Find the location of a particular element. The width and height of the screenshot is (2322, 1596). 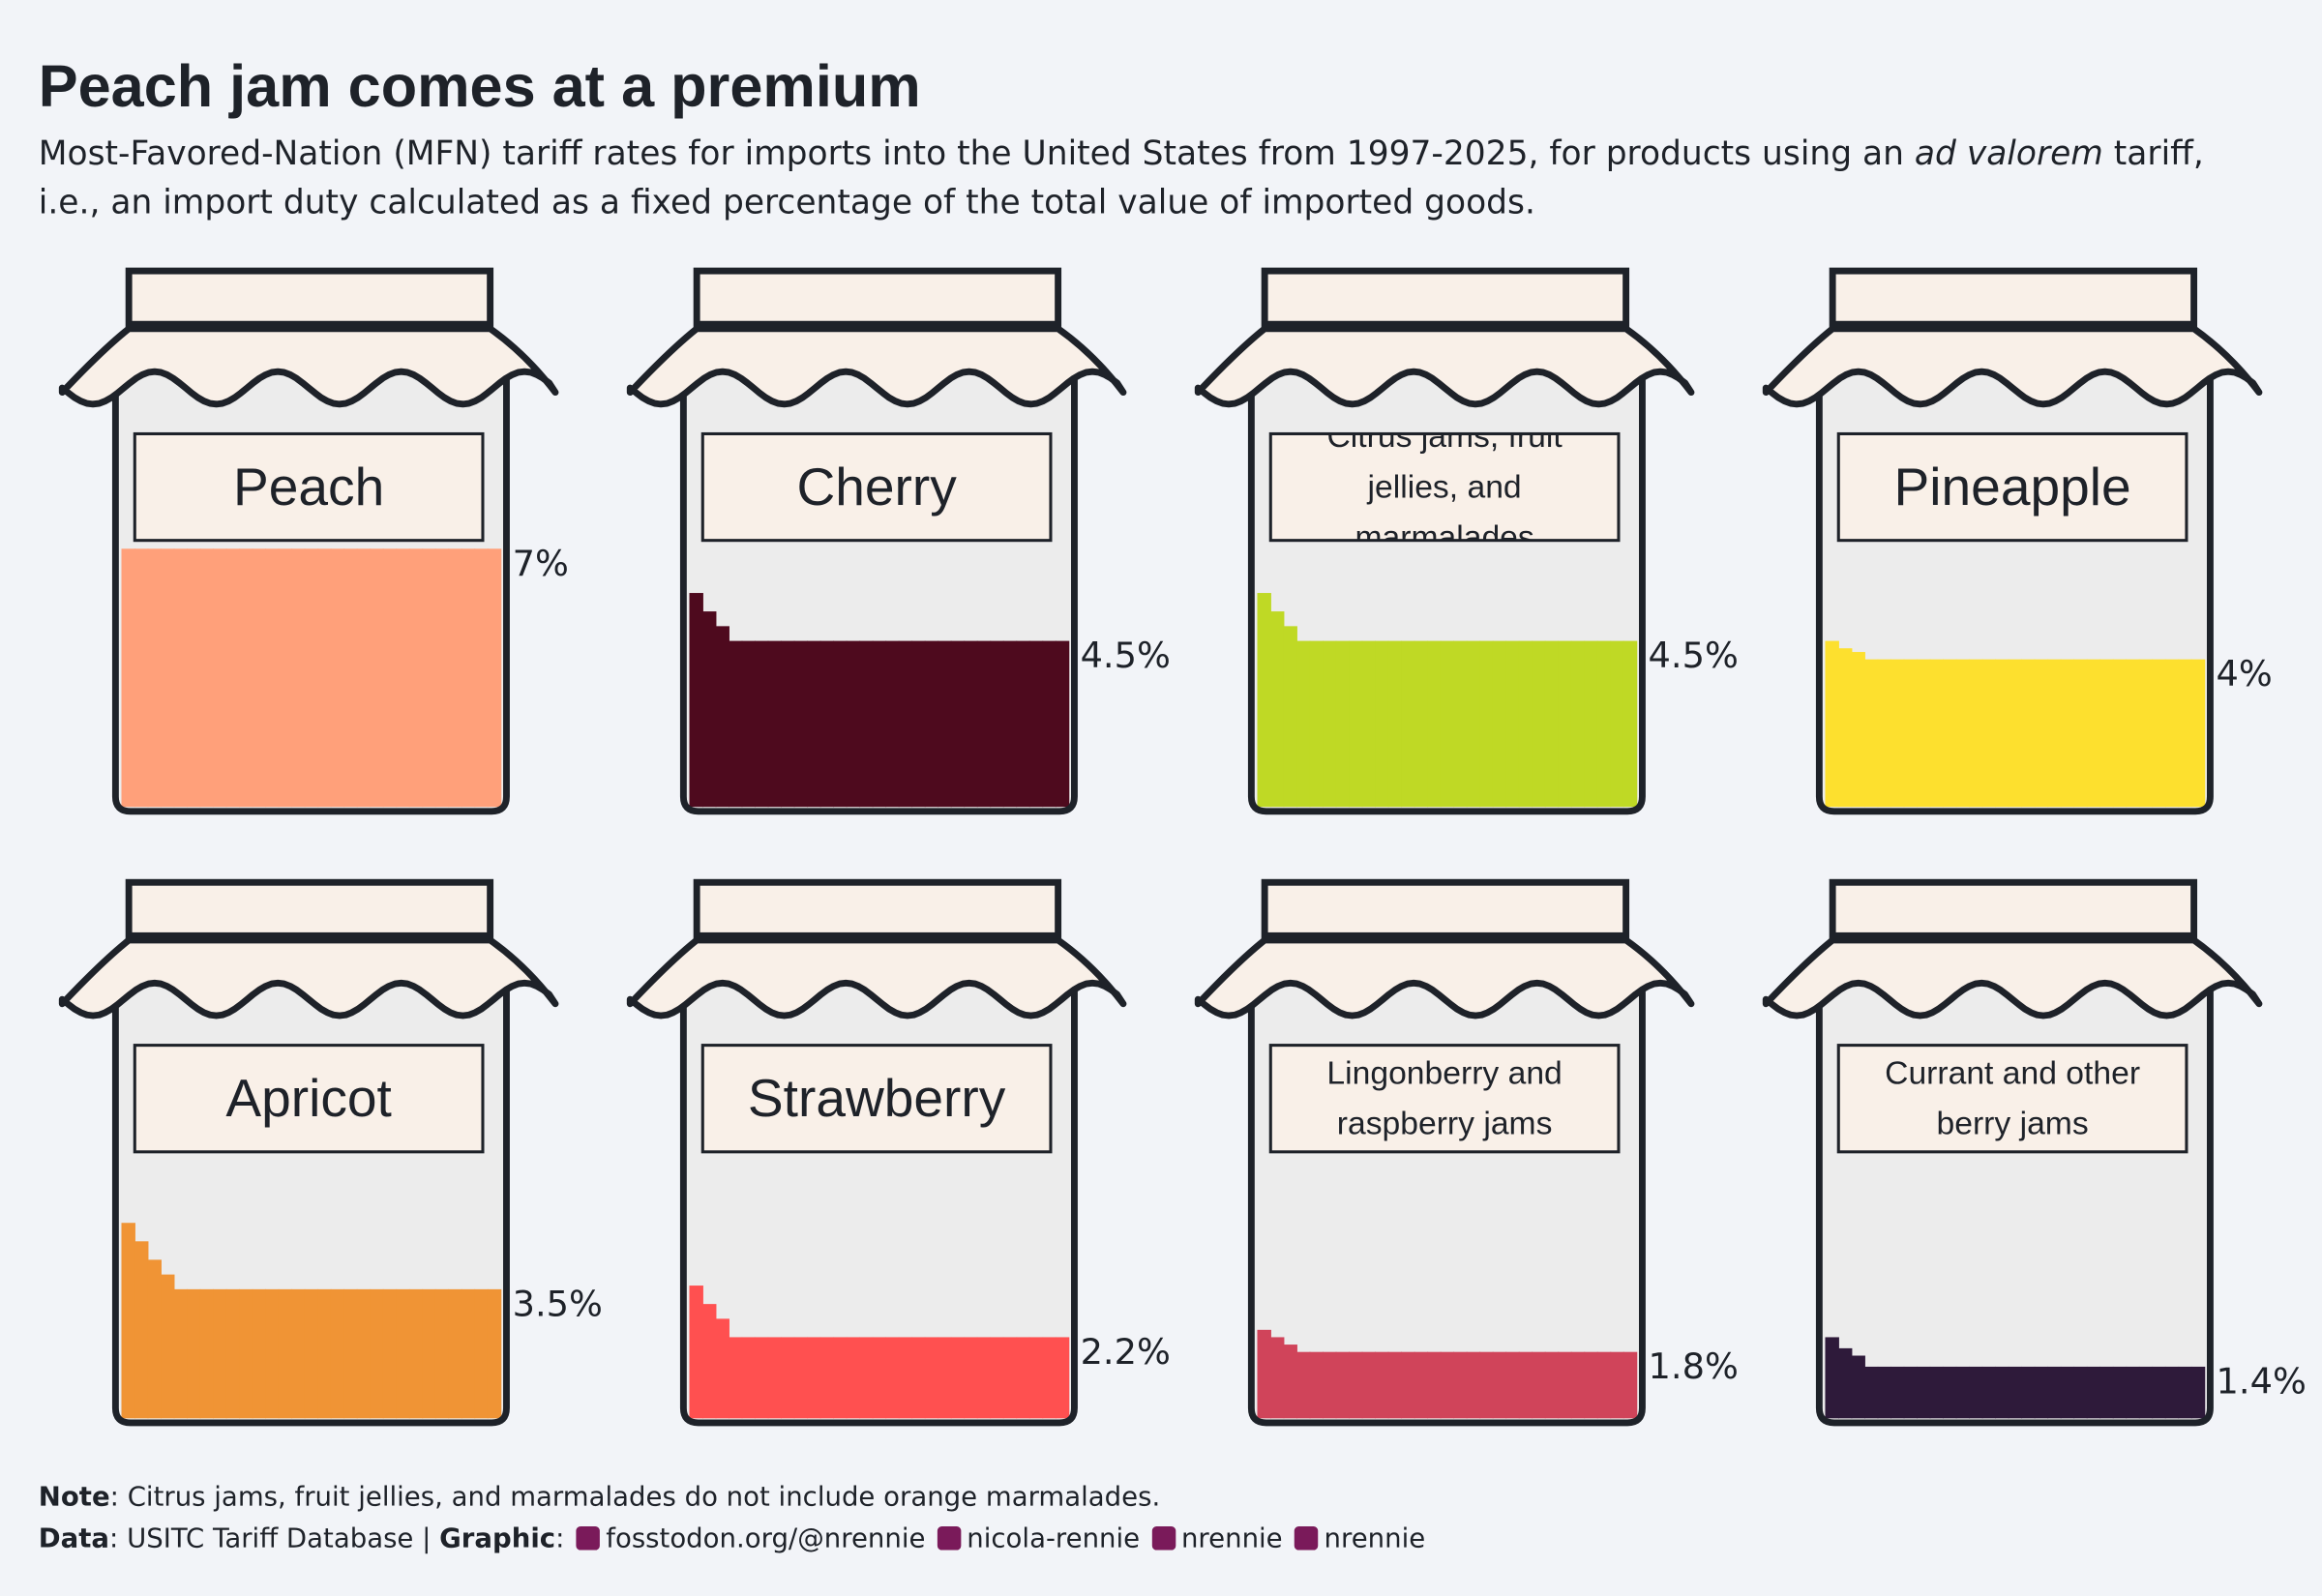

caption-text: : is located at coordinates (560, 1539).